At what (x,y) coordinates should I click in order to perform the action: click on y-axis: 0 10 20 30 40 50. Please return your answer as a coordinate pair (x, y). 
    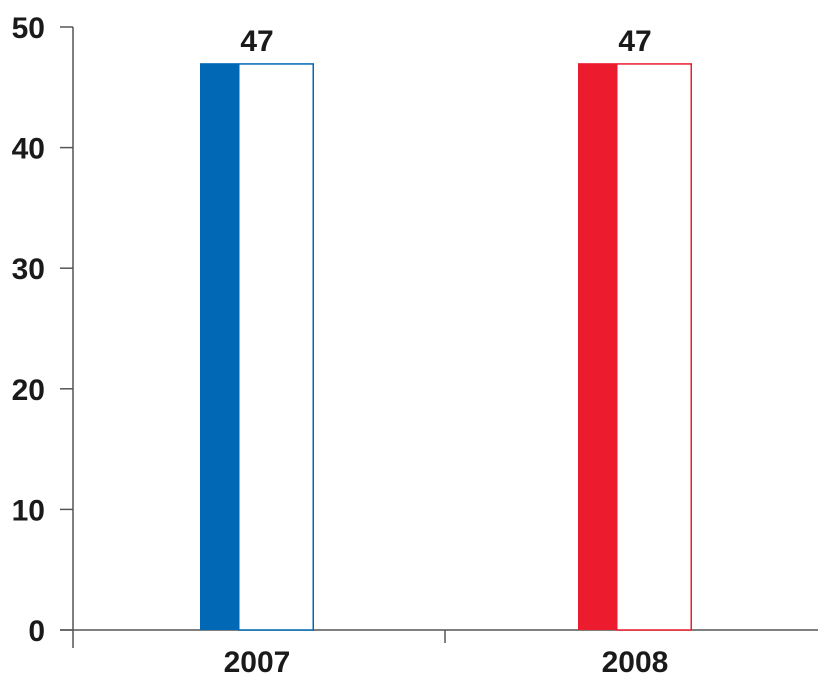
    Looking at the image, I should click on (43, 330).